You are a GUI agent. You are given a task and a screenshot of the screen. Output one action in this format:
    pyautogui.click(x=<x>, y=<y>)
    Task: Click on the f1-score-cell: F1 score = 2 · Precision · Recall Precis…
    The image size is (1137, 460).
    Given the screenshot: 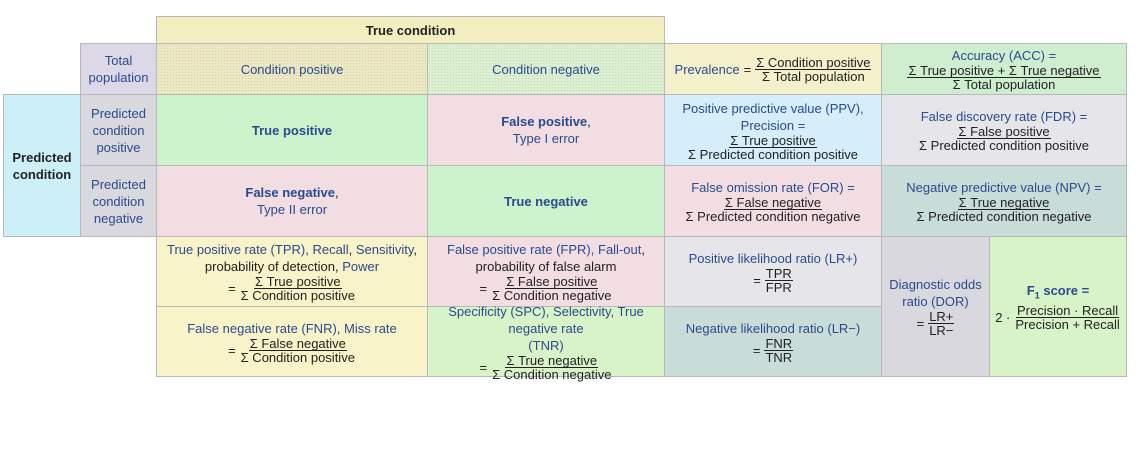 What is the action you would take?
    pyautogui.click(x=1058, y=306)
    